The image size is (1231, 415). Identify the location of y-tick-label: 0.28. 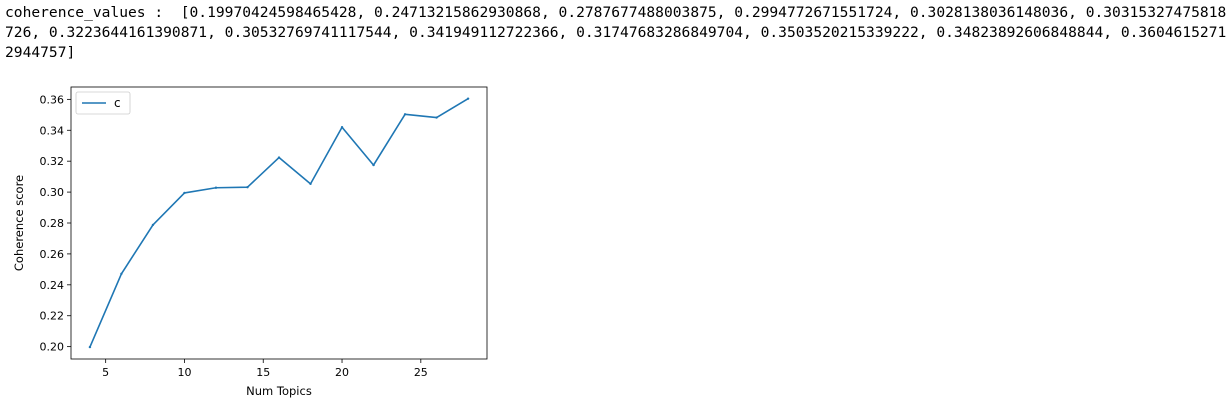
(52, 223).